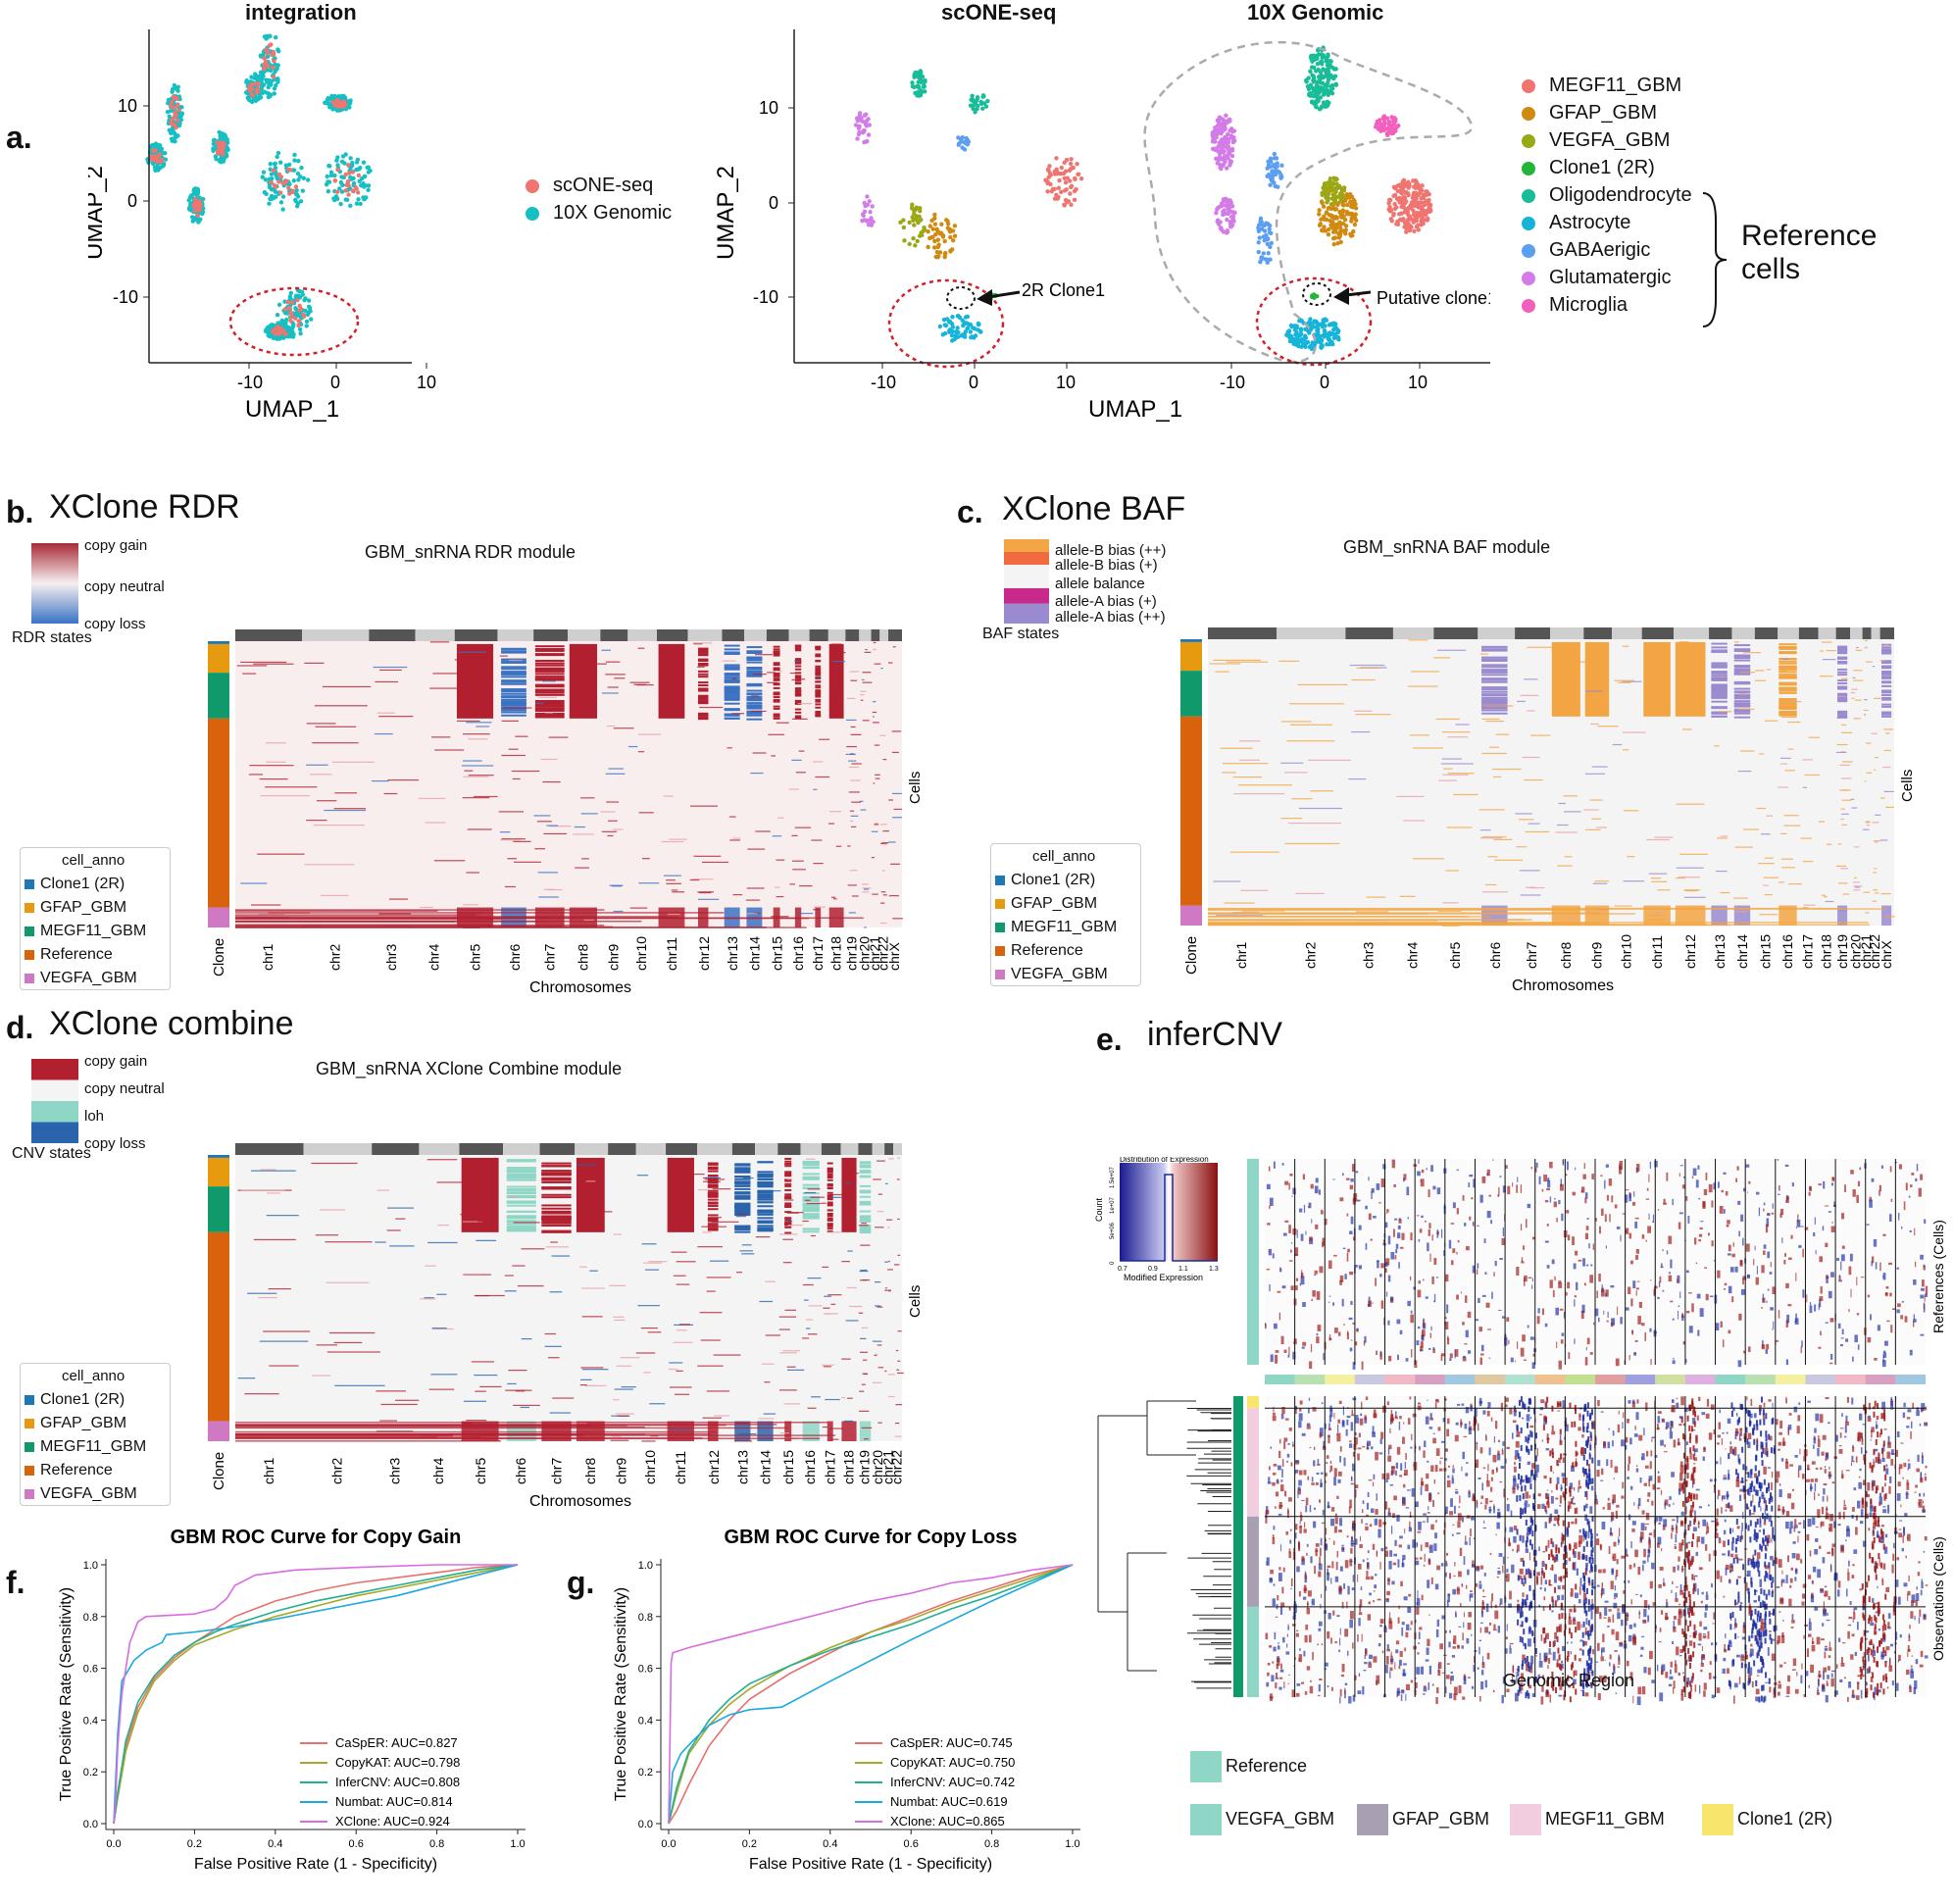  What do you see at coordinates (732, 953) in the screenshot?
I see `chromosome-label: chr13` at bounding box center [732, 953].